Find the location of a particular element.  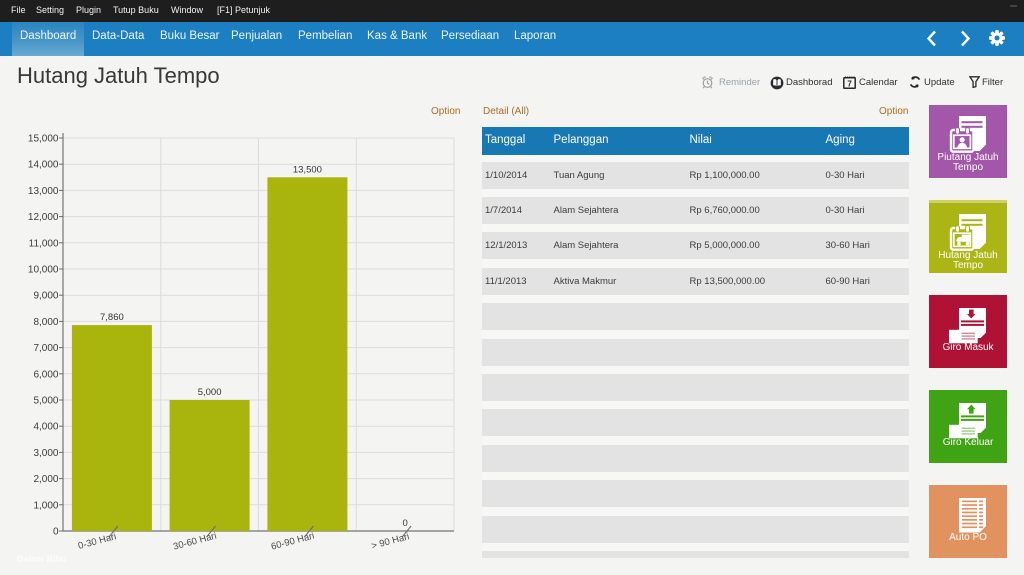

svg-text: 14,000 is located at coordinates (43, 165).